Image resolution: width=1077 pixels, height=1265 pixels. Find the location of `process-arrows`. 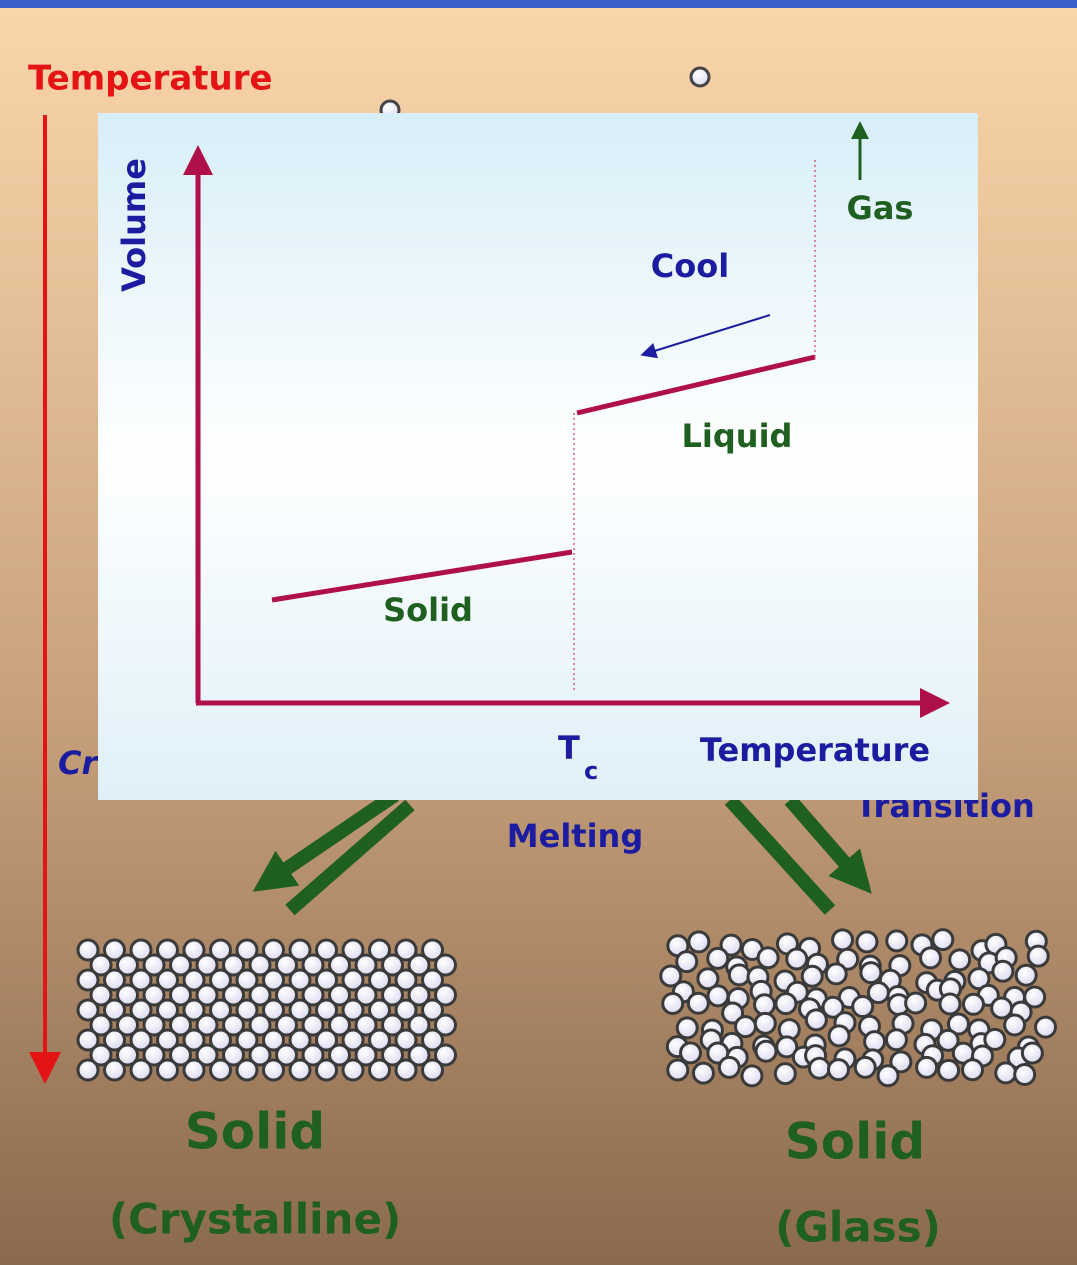

process-arrows is located at coordinates (562, 852).